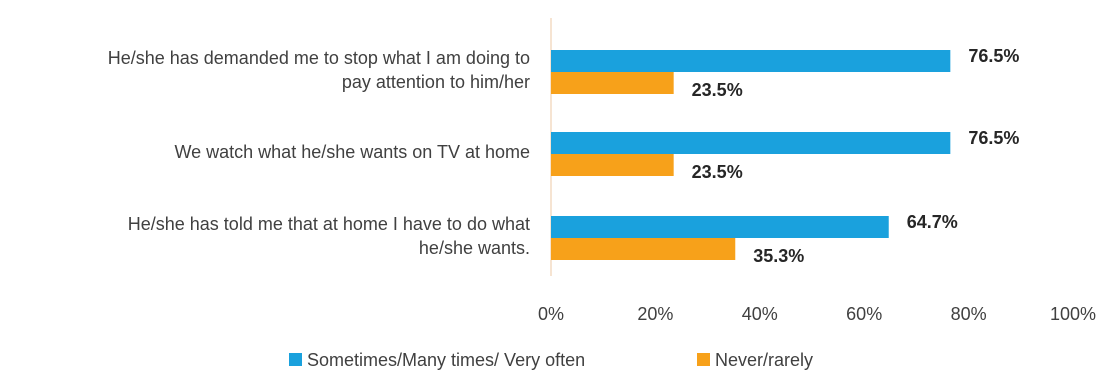 The image size is (1103, 377). Describe the element at coordinates (655, 314) in the screenshot. I see `x-tick-label: 20%` at that location.